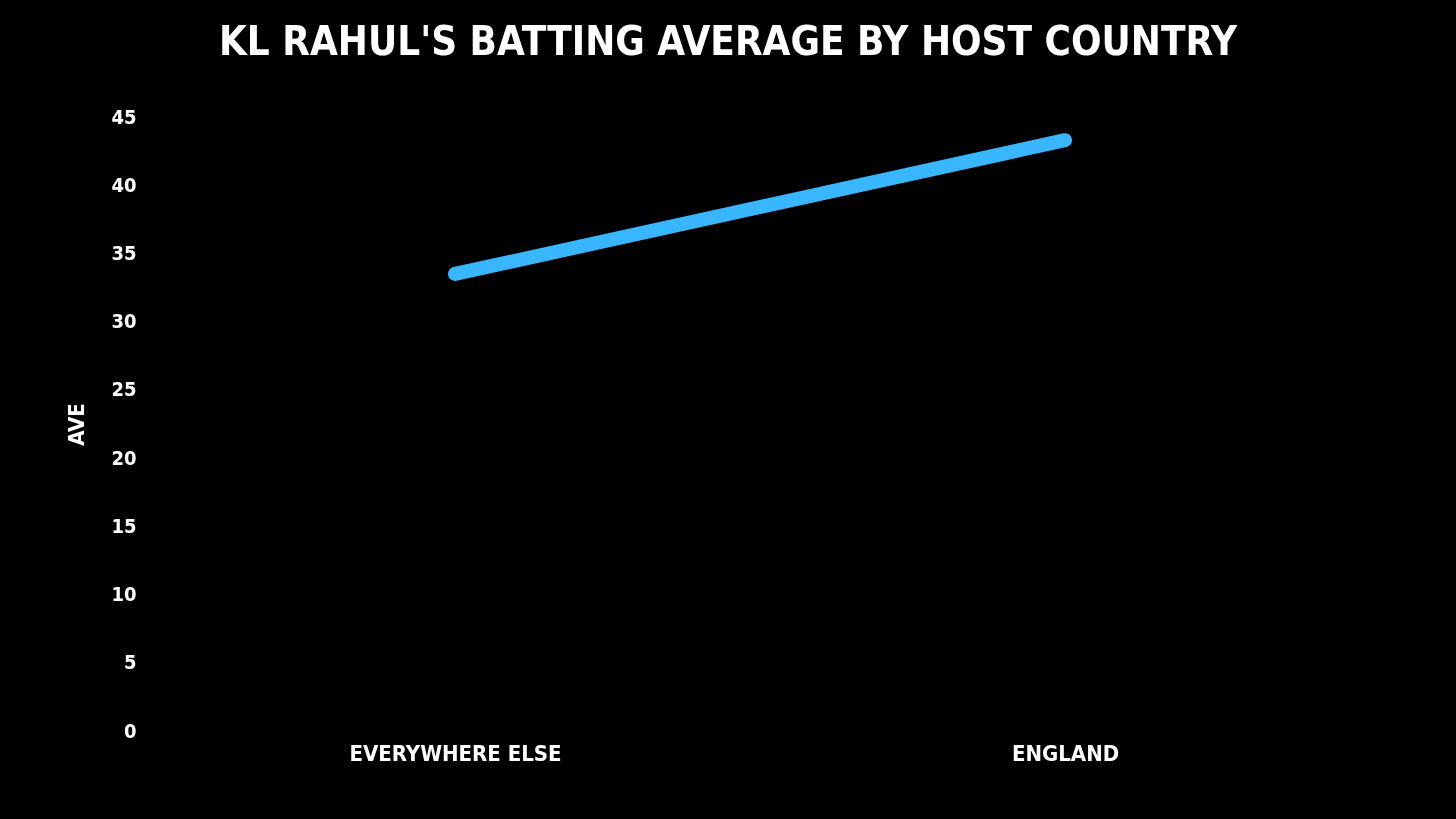  I want to click on y-tick-label: 10, so click(124, 594).